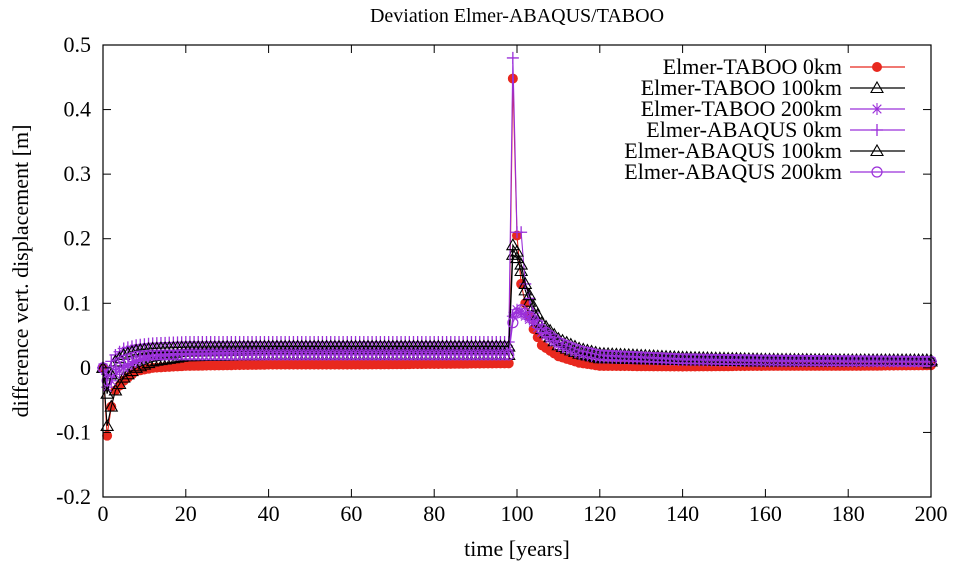 The width and height of the screenshot is (956, 563). What do you see at coordinates (186, 513) in the screenshot?
I see `x-tick-label: 20` at bounding box center [186, 513].